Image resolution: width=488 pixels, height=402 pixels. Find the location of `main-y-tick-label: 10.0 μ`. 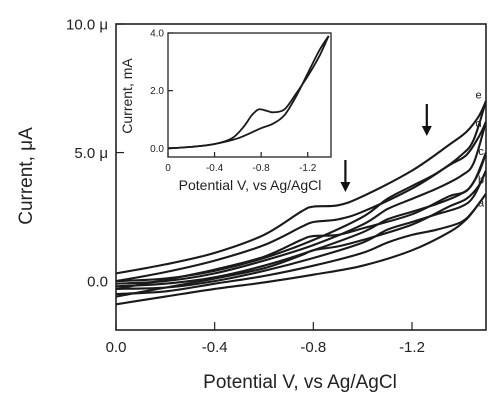

main-y-tick-label: 10.0 μ is located at coordinates (87, 24).